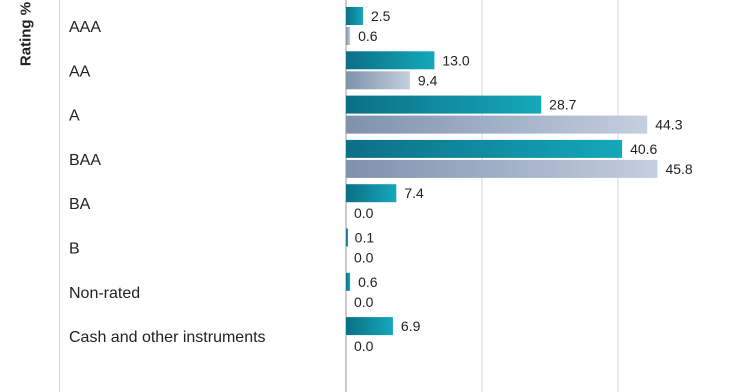 The height and width of the screenshot is (392, 750). What do you see at coordinates (668, 125) in the screenshot?
I see `data-label: 44.3` at bounding box center [668, 125].